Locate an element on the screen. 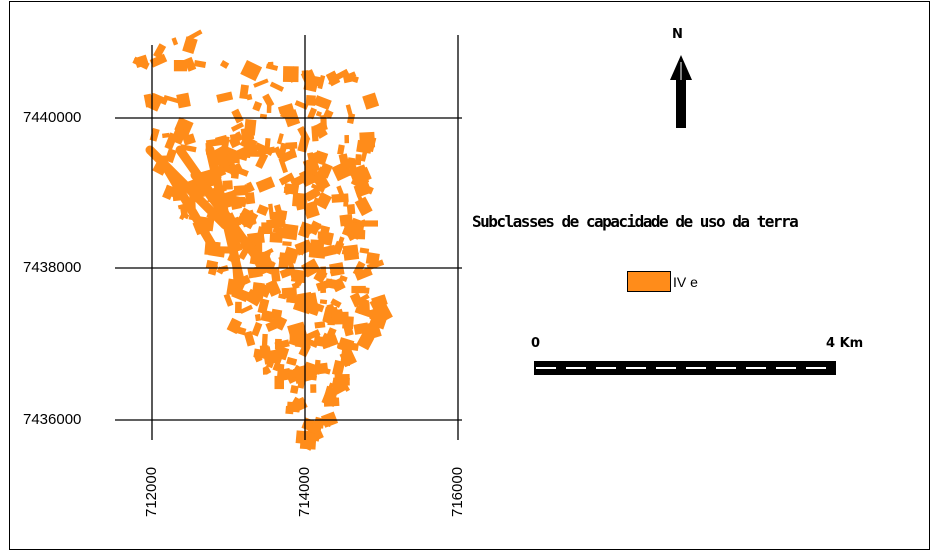 The width and height of the screenshot is (934, 554). scale-end-label: 4 Km is located at coordinates (845, 343).